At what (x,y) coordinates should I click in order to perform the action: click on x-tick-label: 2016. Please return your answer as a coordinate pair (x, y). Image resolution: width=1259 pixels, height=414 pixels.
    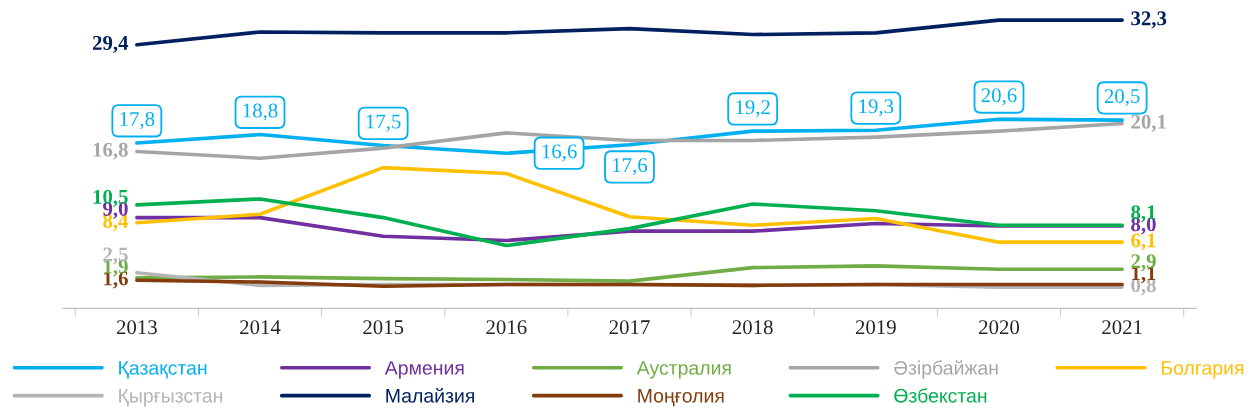
    Looking at the image, I should click on (506, 327).